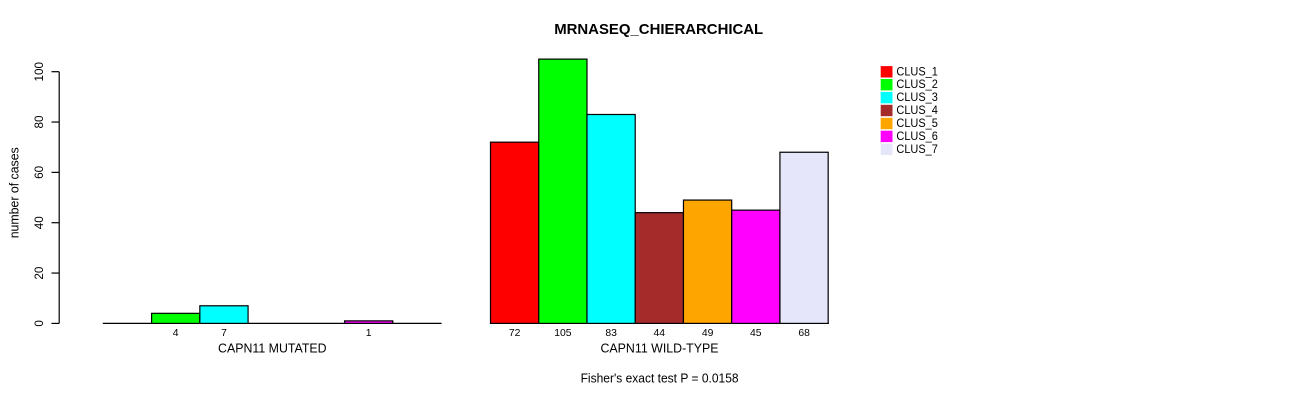 This screenshot has width=1290, height=400. What do you see at coordinates (14, 192) in the screenshot?
I see `svg-text: number of cases` at bounding box center [14, 192].